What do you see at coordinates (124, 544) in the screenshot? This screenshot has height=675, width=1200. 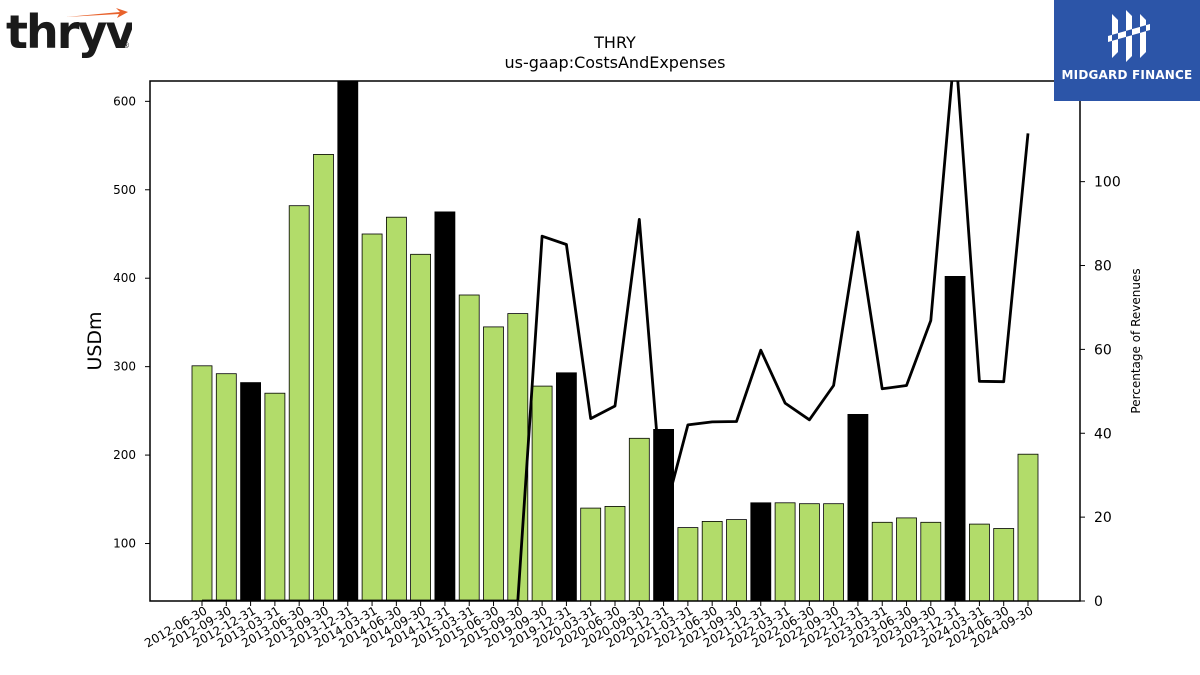 I see `y-tick-label: 100` at bounding box center [124, 544].